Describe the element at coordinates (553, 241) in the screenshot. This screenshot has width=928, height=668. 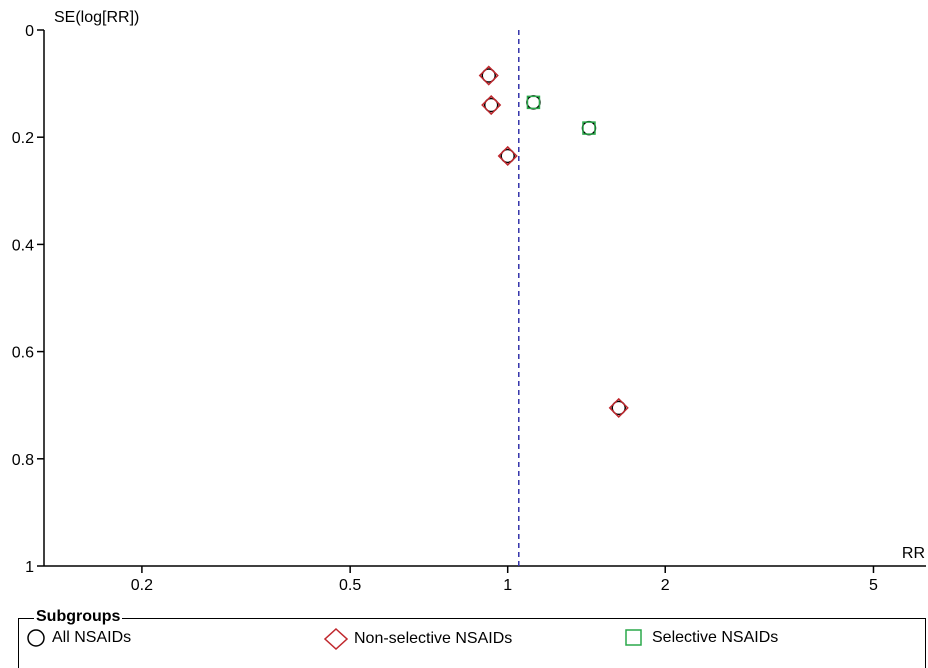
I see `data-points` at that location.